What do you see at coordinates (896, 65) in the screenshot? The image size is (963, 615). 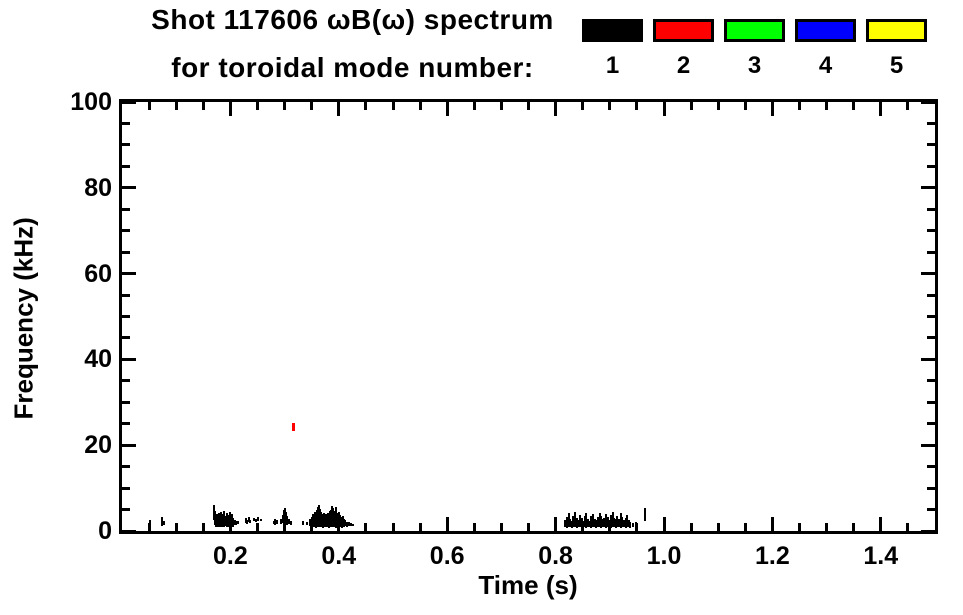 I see `legend-label: 5` at bounding box center [896, 65].